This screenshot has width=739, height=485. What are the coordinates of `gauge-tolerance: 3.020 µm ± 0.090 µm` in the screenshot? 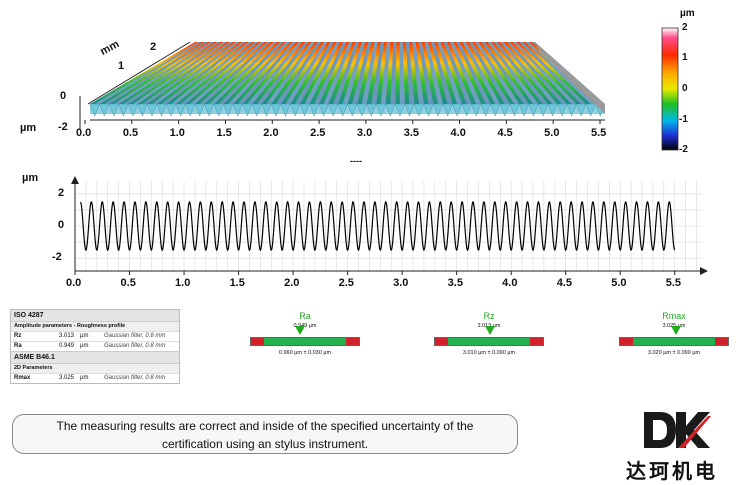 It's located at (674, 353).